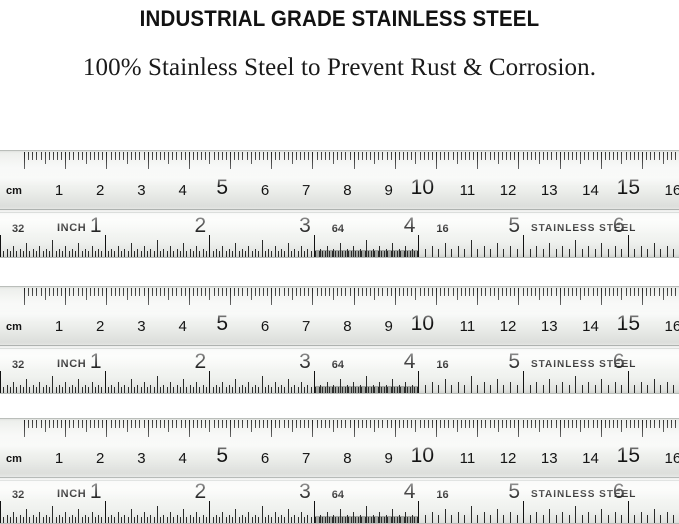 The height and width of the screenshot is (524, 679). I want to click on metric-number: 13, so click(549, 326).